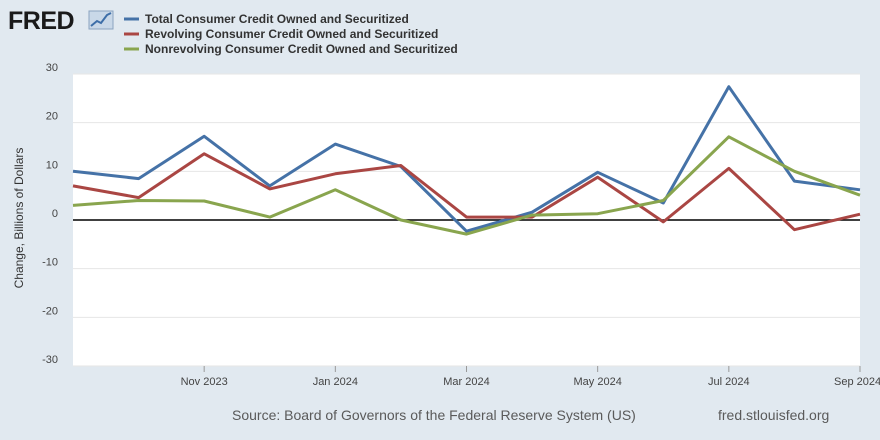 The image size is (880, 440). Describe the element at coordinates (101, 20) in the screenshot. I see `fred-chart-icon` at that location.